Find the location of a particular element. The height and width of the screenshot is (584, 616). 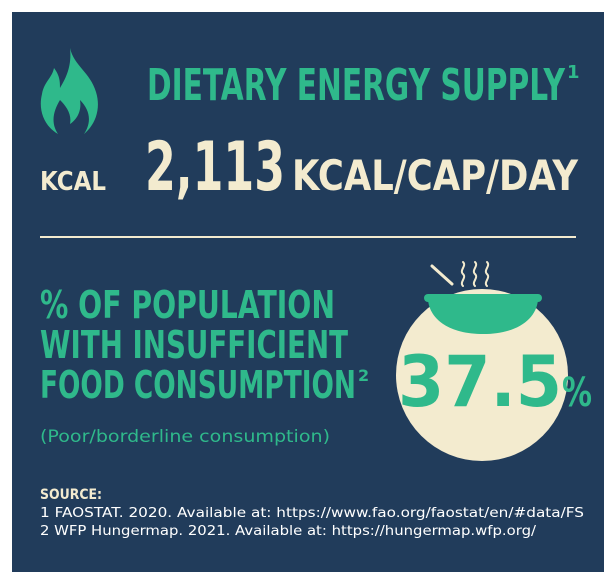

energy-title: DIETARY ENERGY SUPPLY is located at coordinates (356, 85).